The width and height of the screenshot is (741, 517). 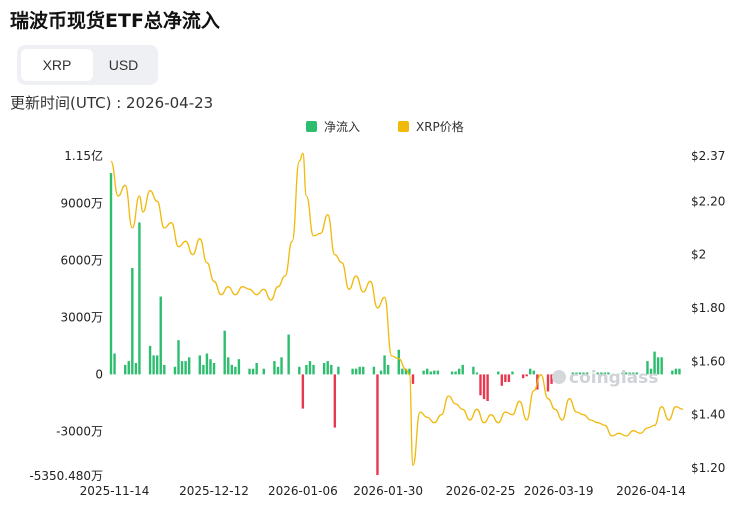 What do you see at coordinates (708, 308) in the screenshot?
I see `y-right-tick-label: $1.80` at bounding box center [708, 308].